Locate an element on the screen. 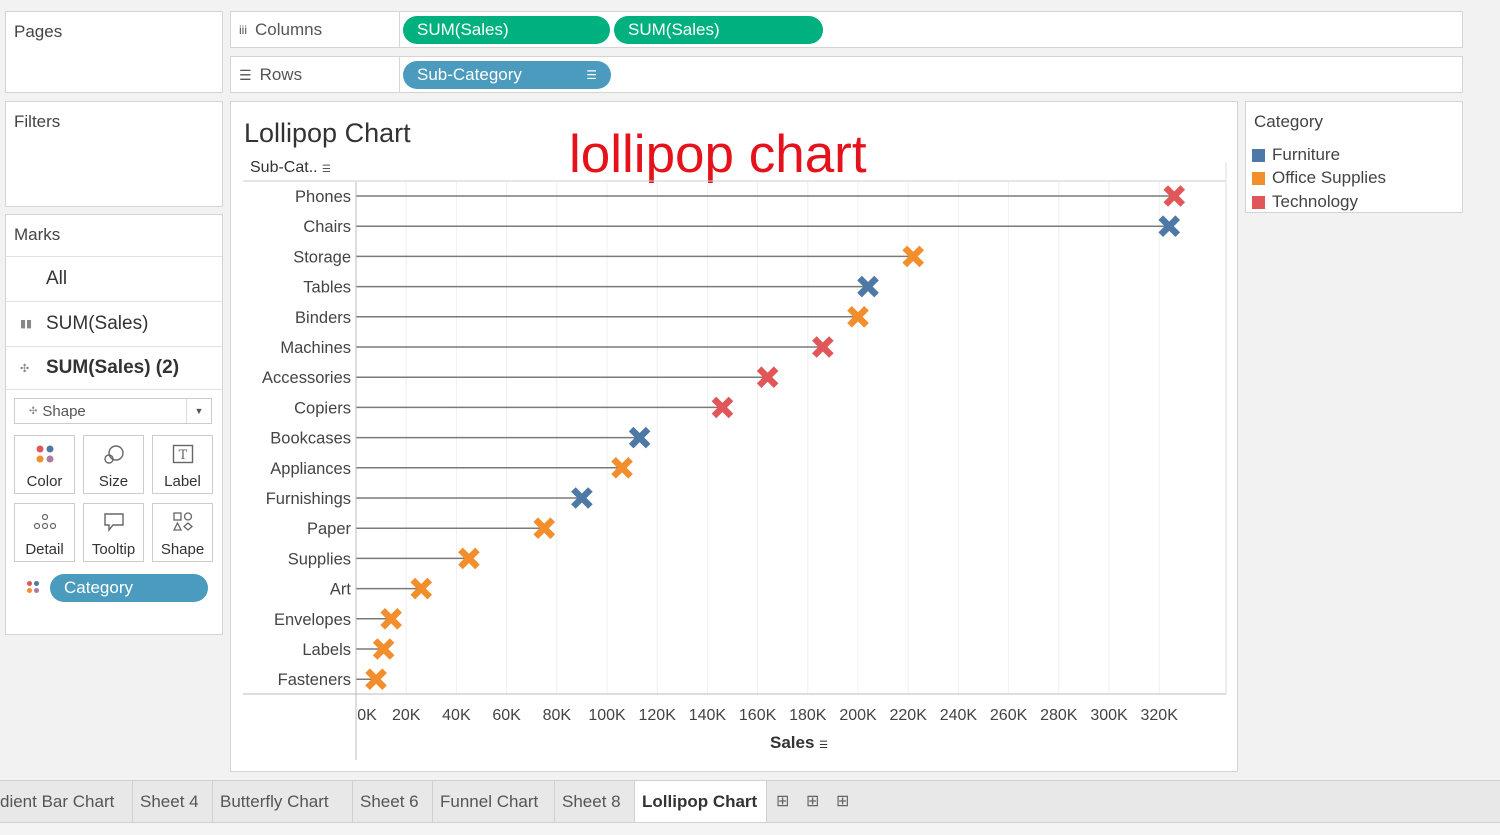 This screenshot has width=1500, height=835. tab-sheet-6: Sheet 6 is located at coordinates (393, 802).